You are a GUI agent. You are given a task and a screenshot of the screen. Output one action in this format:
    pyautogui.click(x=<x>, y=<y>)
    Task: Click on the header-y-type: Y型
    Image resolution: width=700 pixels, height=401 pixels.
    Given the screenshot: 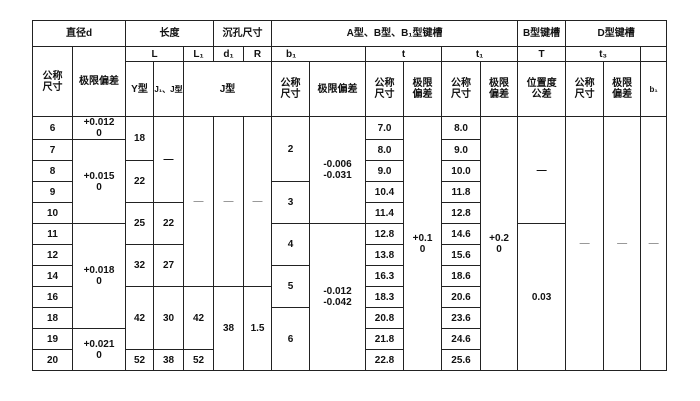 What is the action you would take?
    pyautogui.click(x=140, y=89)
    